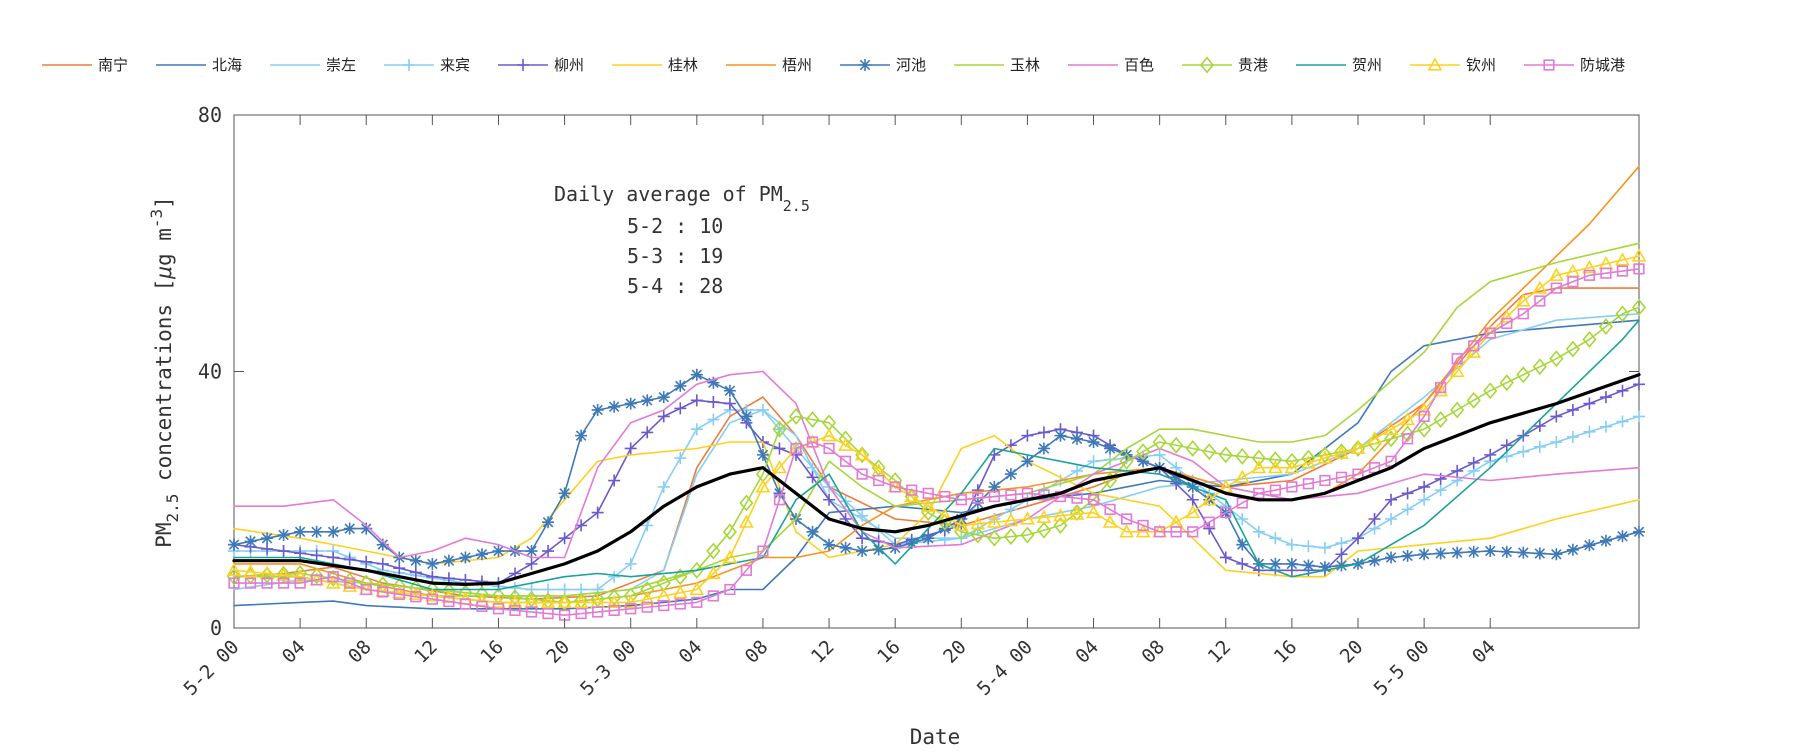 The width and height of the screenshot is (1800, 755). I want to click on x-tick-label: 08, so click(757, 652).